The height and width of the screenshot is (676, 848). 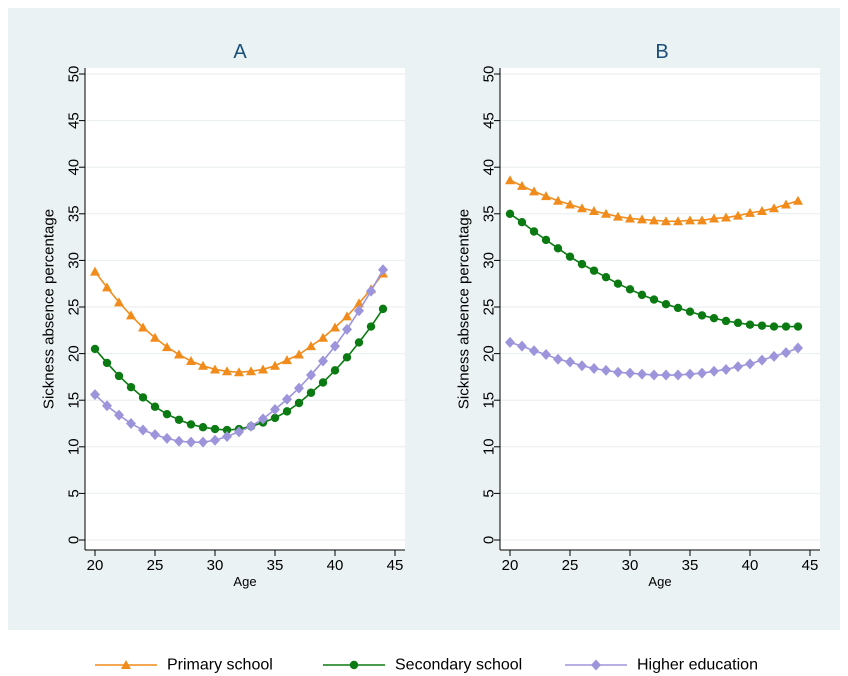 I want to click on y-tick-label: 30, so click(x=489, y=260).